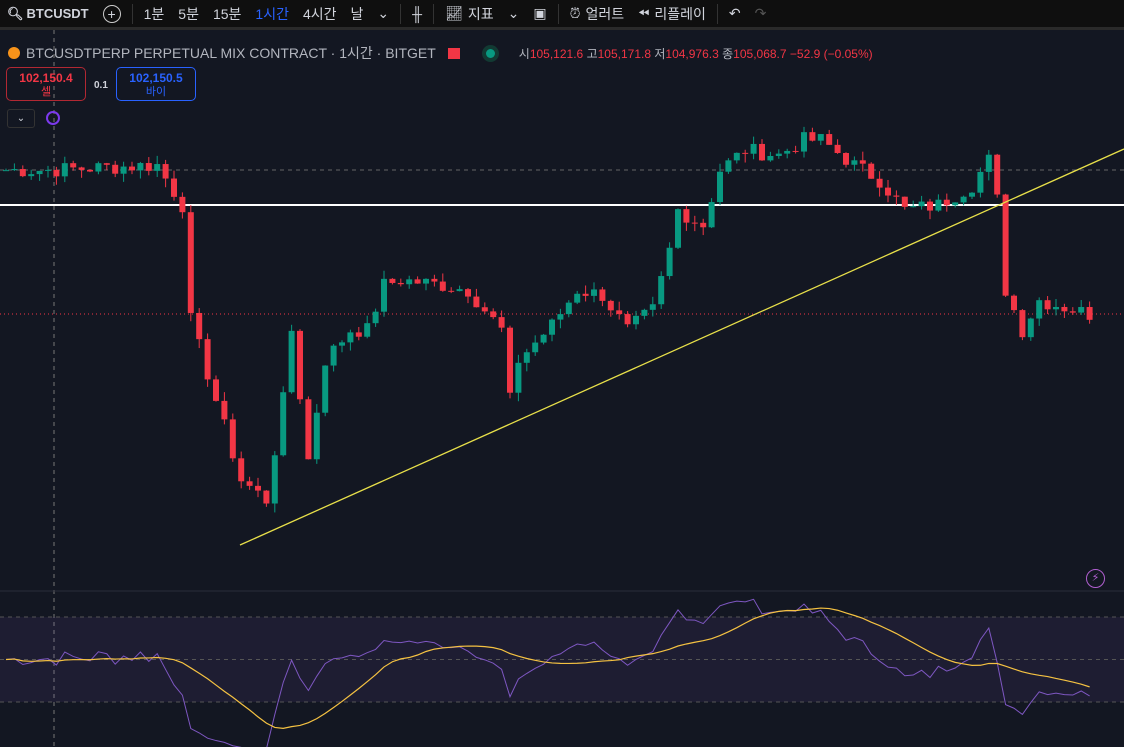 The width and height of the screenshot is (1124, 747). What do you see at coordinates (156, 78) in the screenshot?
I see `buy-price: 102,150.5` at bounding box center [156, 78].